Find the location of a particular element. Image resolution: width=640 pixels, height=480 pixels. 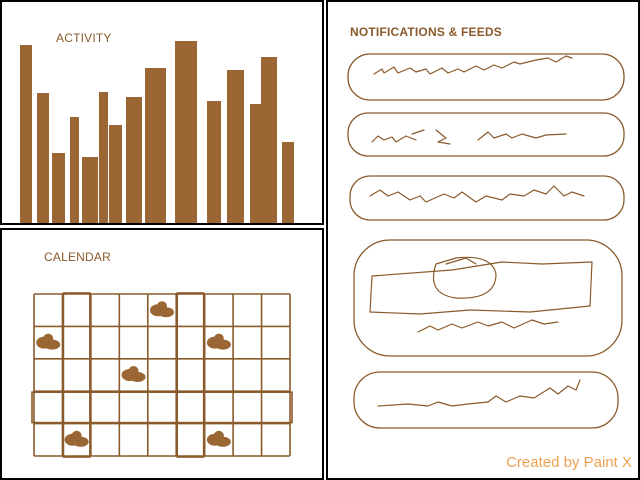

calendar-title: CALENDAR is located at coordinates (77, 257).